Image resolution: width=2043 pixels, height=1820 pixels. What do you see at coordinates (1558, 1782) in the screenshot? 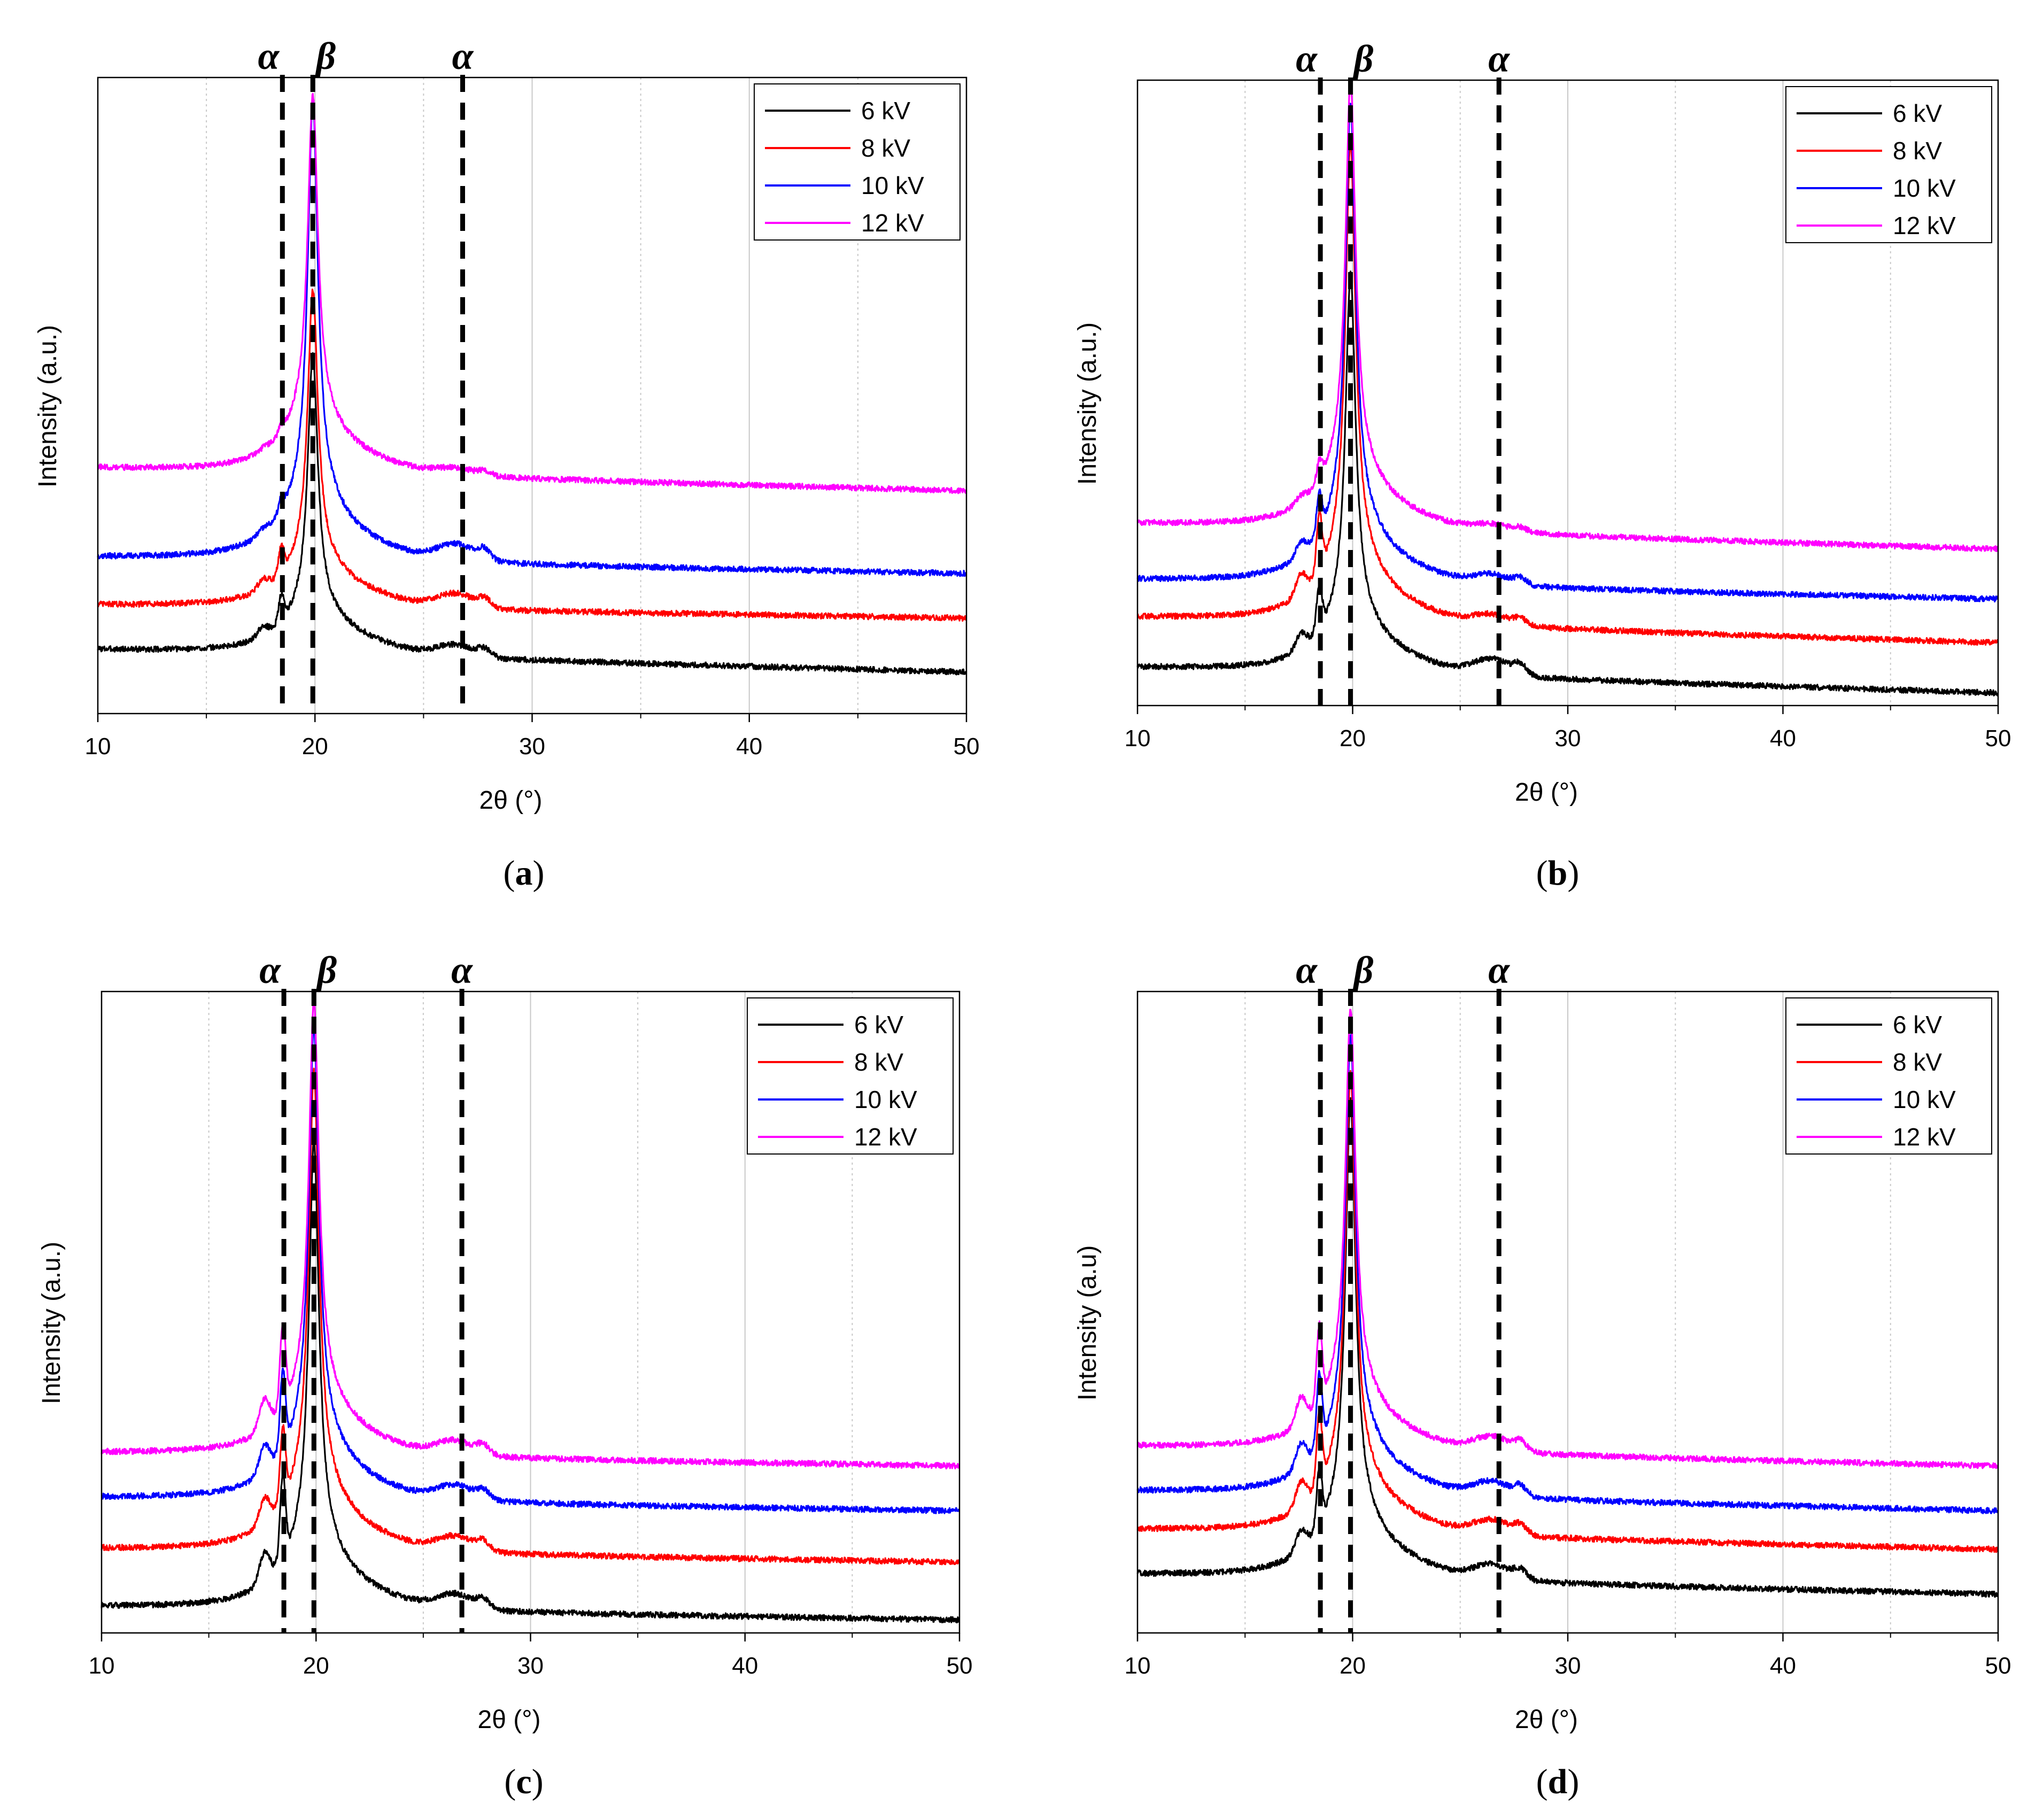
I see `panel-caption: (d)` at bounding box center [1558, 1782].